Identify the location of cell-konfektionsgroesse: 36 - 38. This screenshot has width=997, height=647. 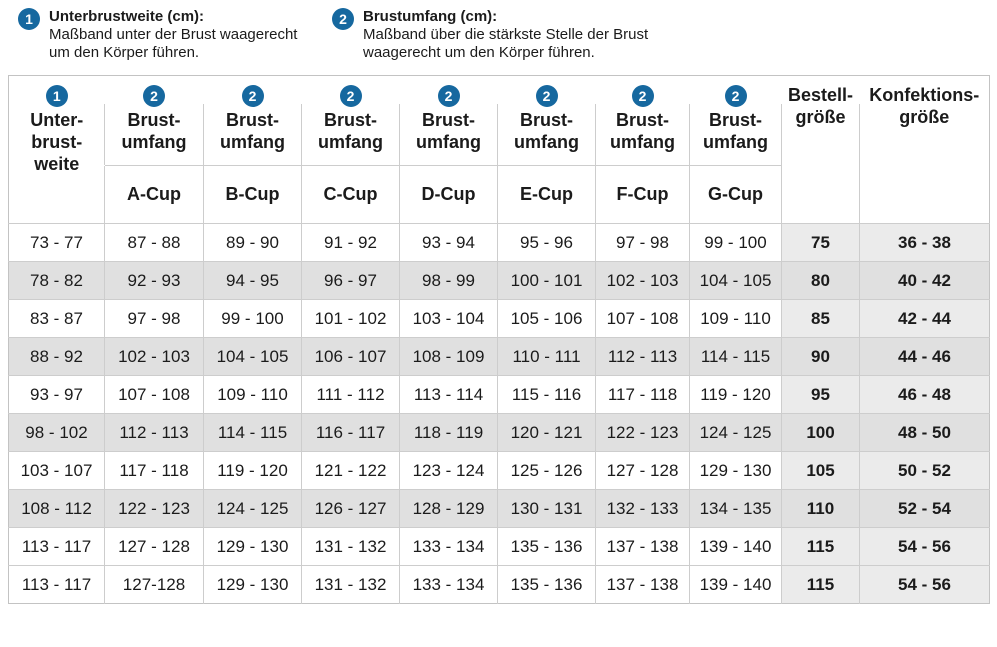
(924, 242).